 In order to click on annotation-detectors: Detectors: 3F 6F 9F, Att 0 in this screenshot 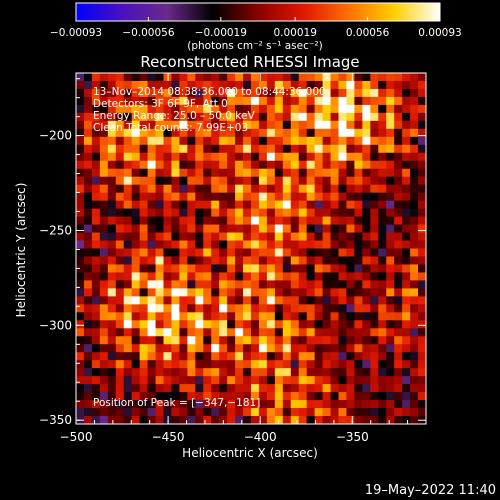, I will do `click(160, 104)`.